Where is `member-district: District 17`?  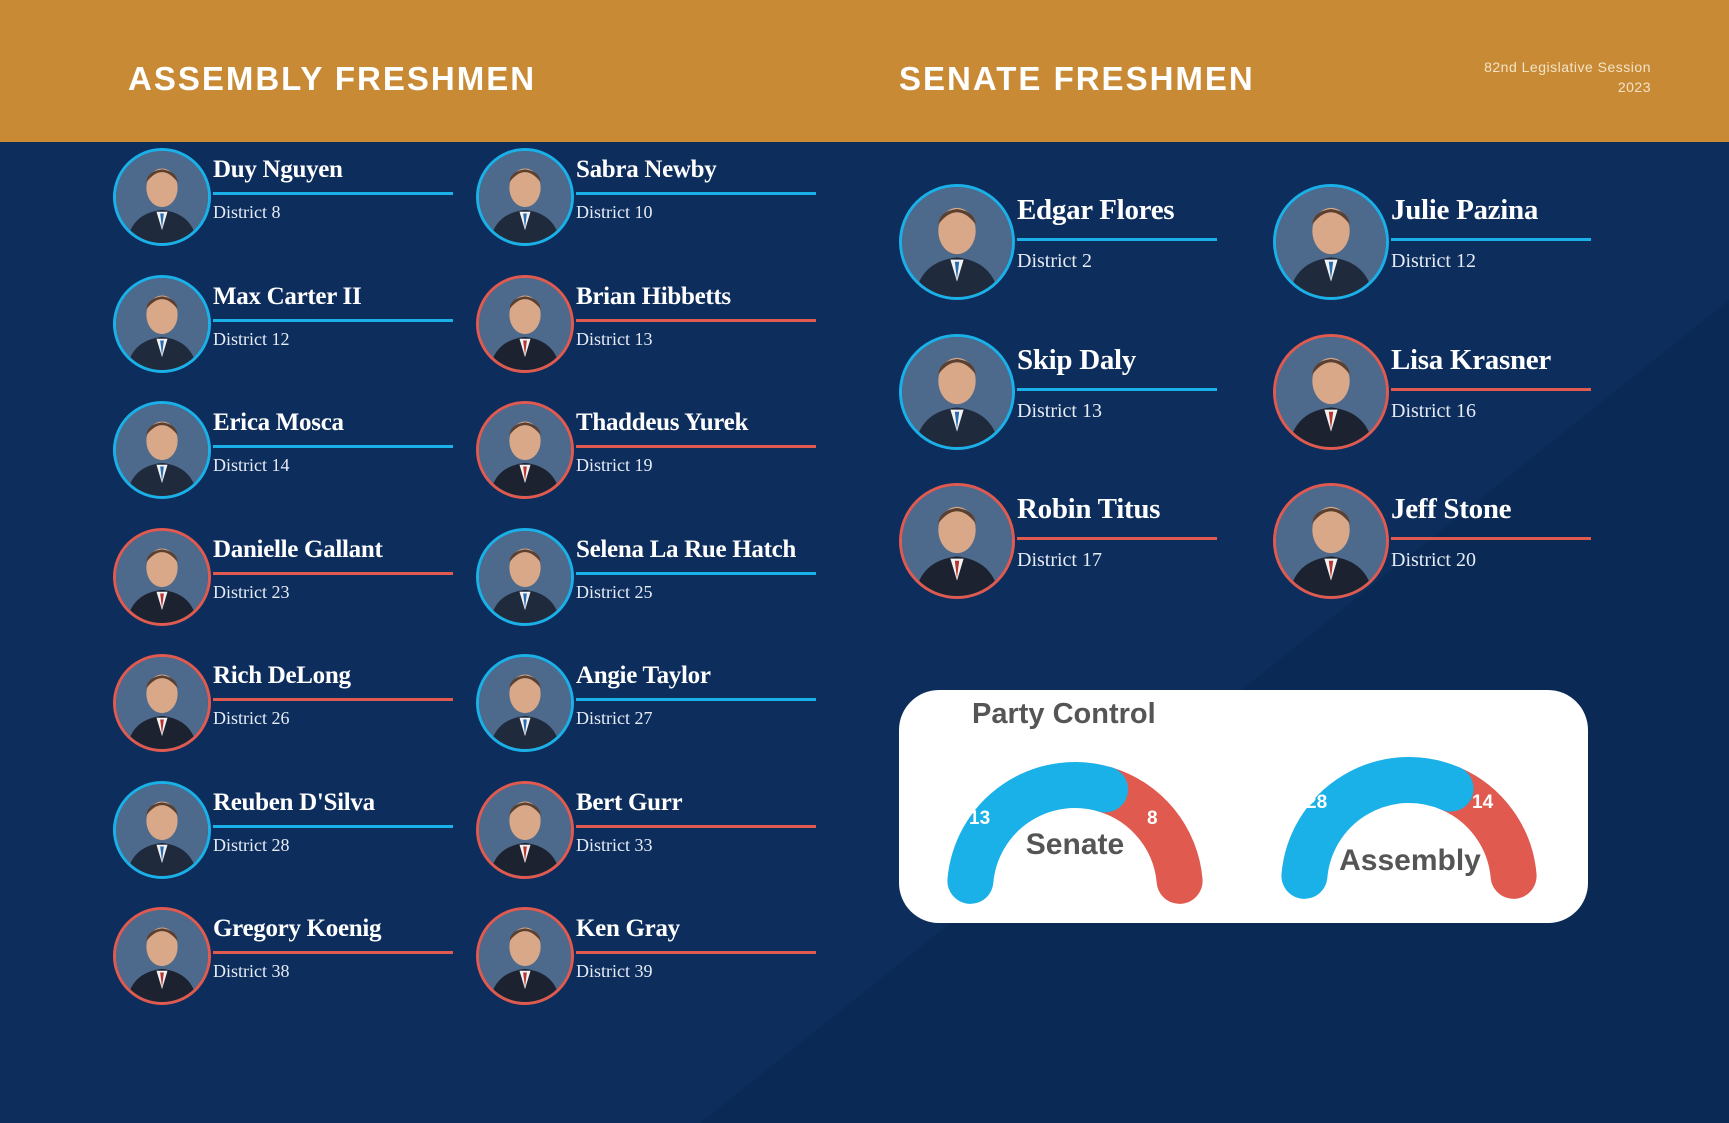
member-district: District 17 is located at coordinates (1059, 560).